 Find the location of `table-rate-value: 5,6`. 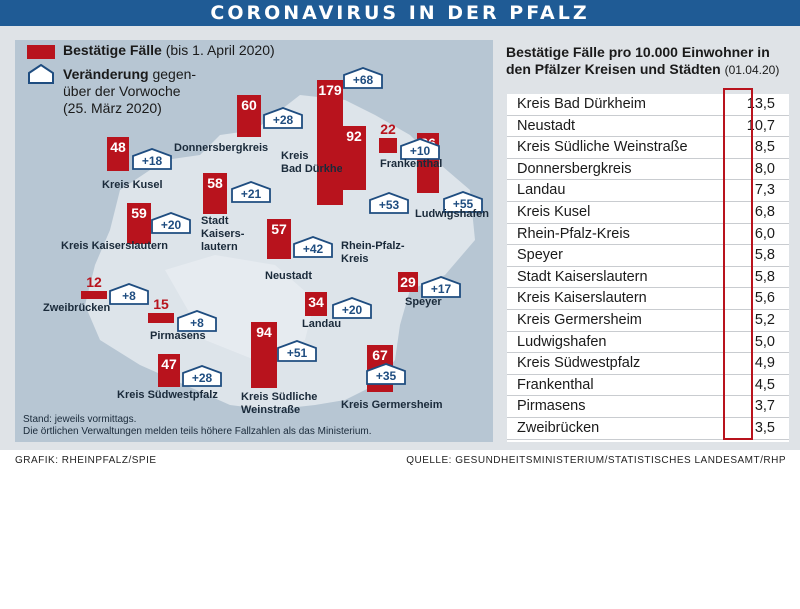

table-rate-value: 5,6 is located at coordinates (764, 298).